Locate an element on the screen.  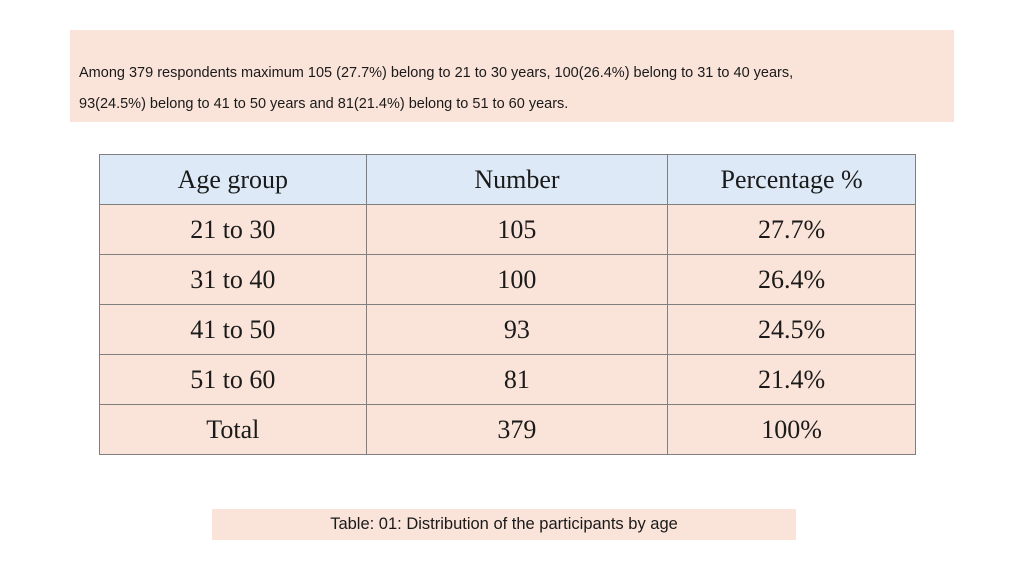
table-row: 31 to 40 100 26.4% is located at coordinates (507, 279).